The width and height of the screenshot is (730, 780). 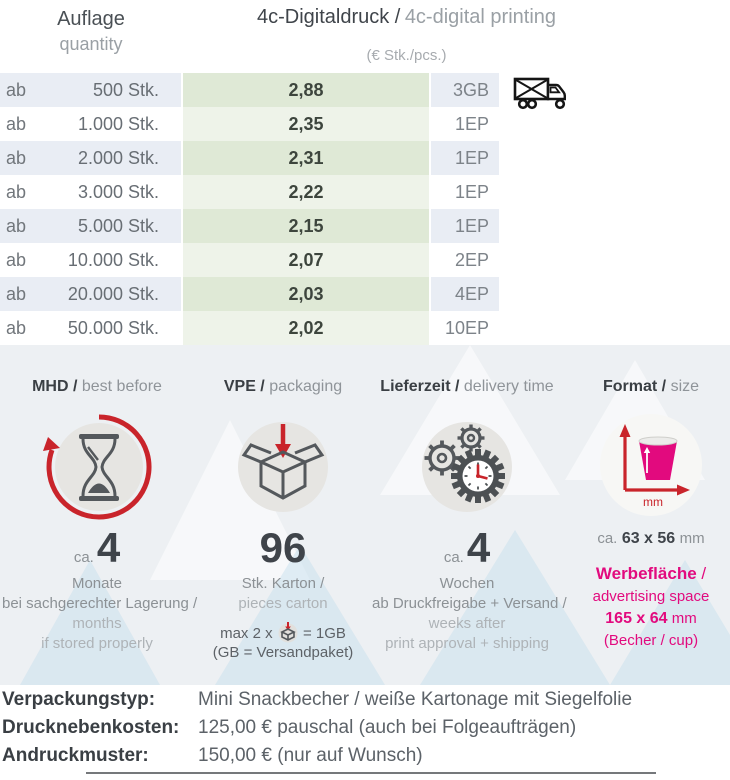 What do you see at coordinates (113, 294) in the screenshot?
I see `row-quantity: 20.000 Stk.` at bounding box center [113, 294].